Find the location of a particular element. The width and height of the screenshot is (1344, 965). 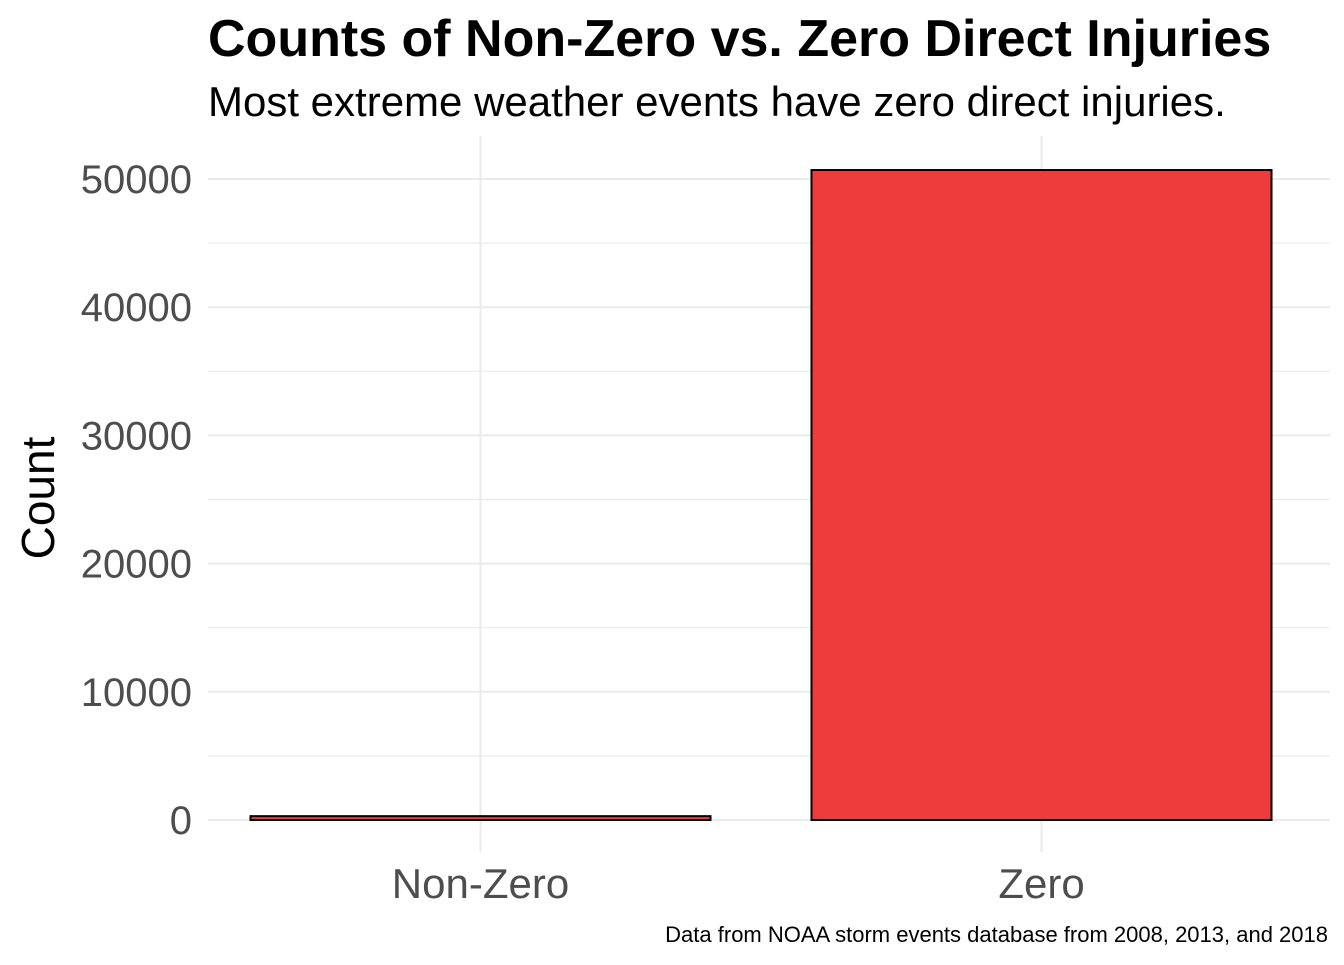

y-tick-label: 0 is located at coordinates (181, 821).